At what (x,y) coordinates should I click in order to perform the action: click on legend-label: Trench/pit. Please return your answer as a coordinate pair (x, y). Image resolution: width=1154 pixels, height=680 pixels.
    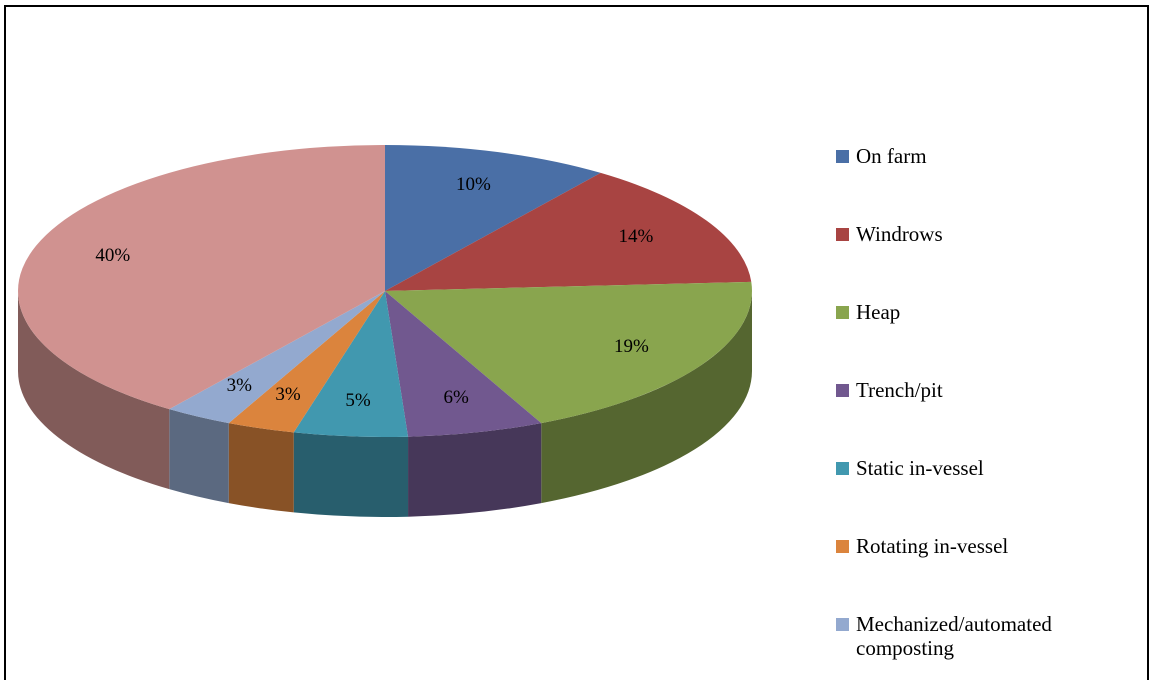
    Looking at the image, I should click on (899, 390).